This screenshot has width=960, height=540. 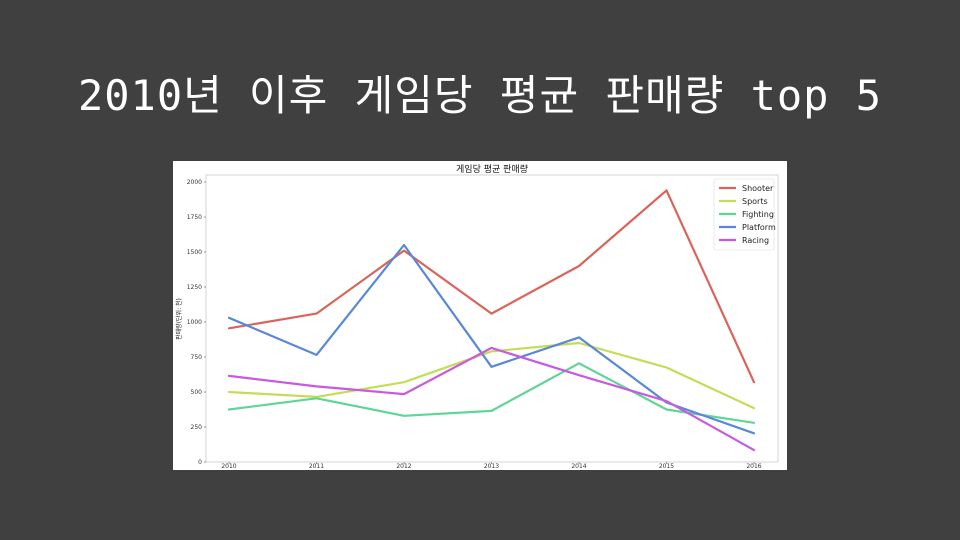 What do you see at coordinates (194, 252) in the screenshot?
I see `y-tick-label: 1500` at bounding box center [194, 252].